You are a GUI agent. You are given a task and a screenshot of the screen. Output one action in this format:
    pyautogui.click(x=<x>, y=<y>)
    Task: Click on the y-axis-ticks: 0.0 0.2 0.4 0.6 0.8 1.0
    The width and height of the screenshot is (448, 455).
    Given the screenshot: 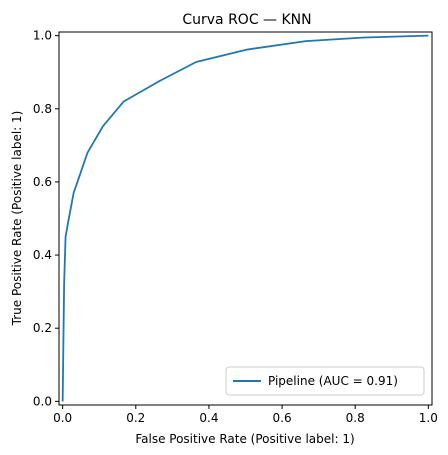 What is the action you would take?
    pyautogui.click(x=46, y=218)
    